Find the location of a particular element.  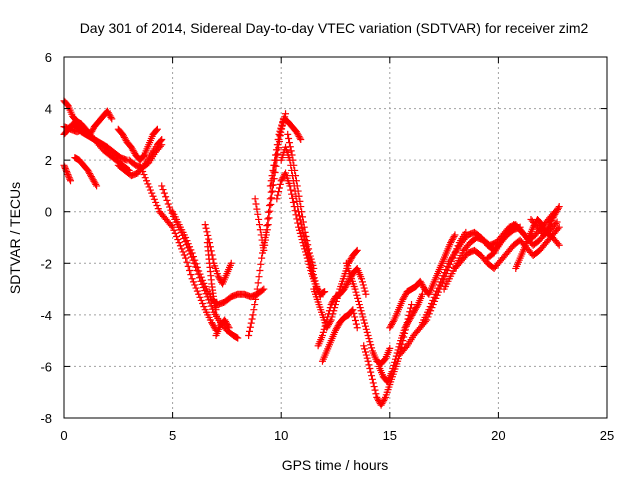

x-tick-label: 25 is located at coordinates (607, 435).